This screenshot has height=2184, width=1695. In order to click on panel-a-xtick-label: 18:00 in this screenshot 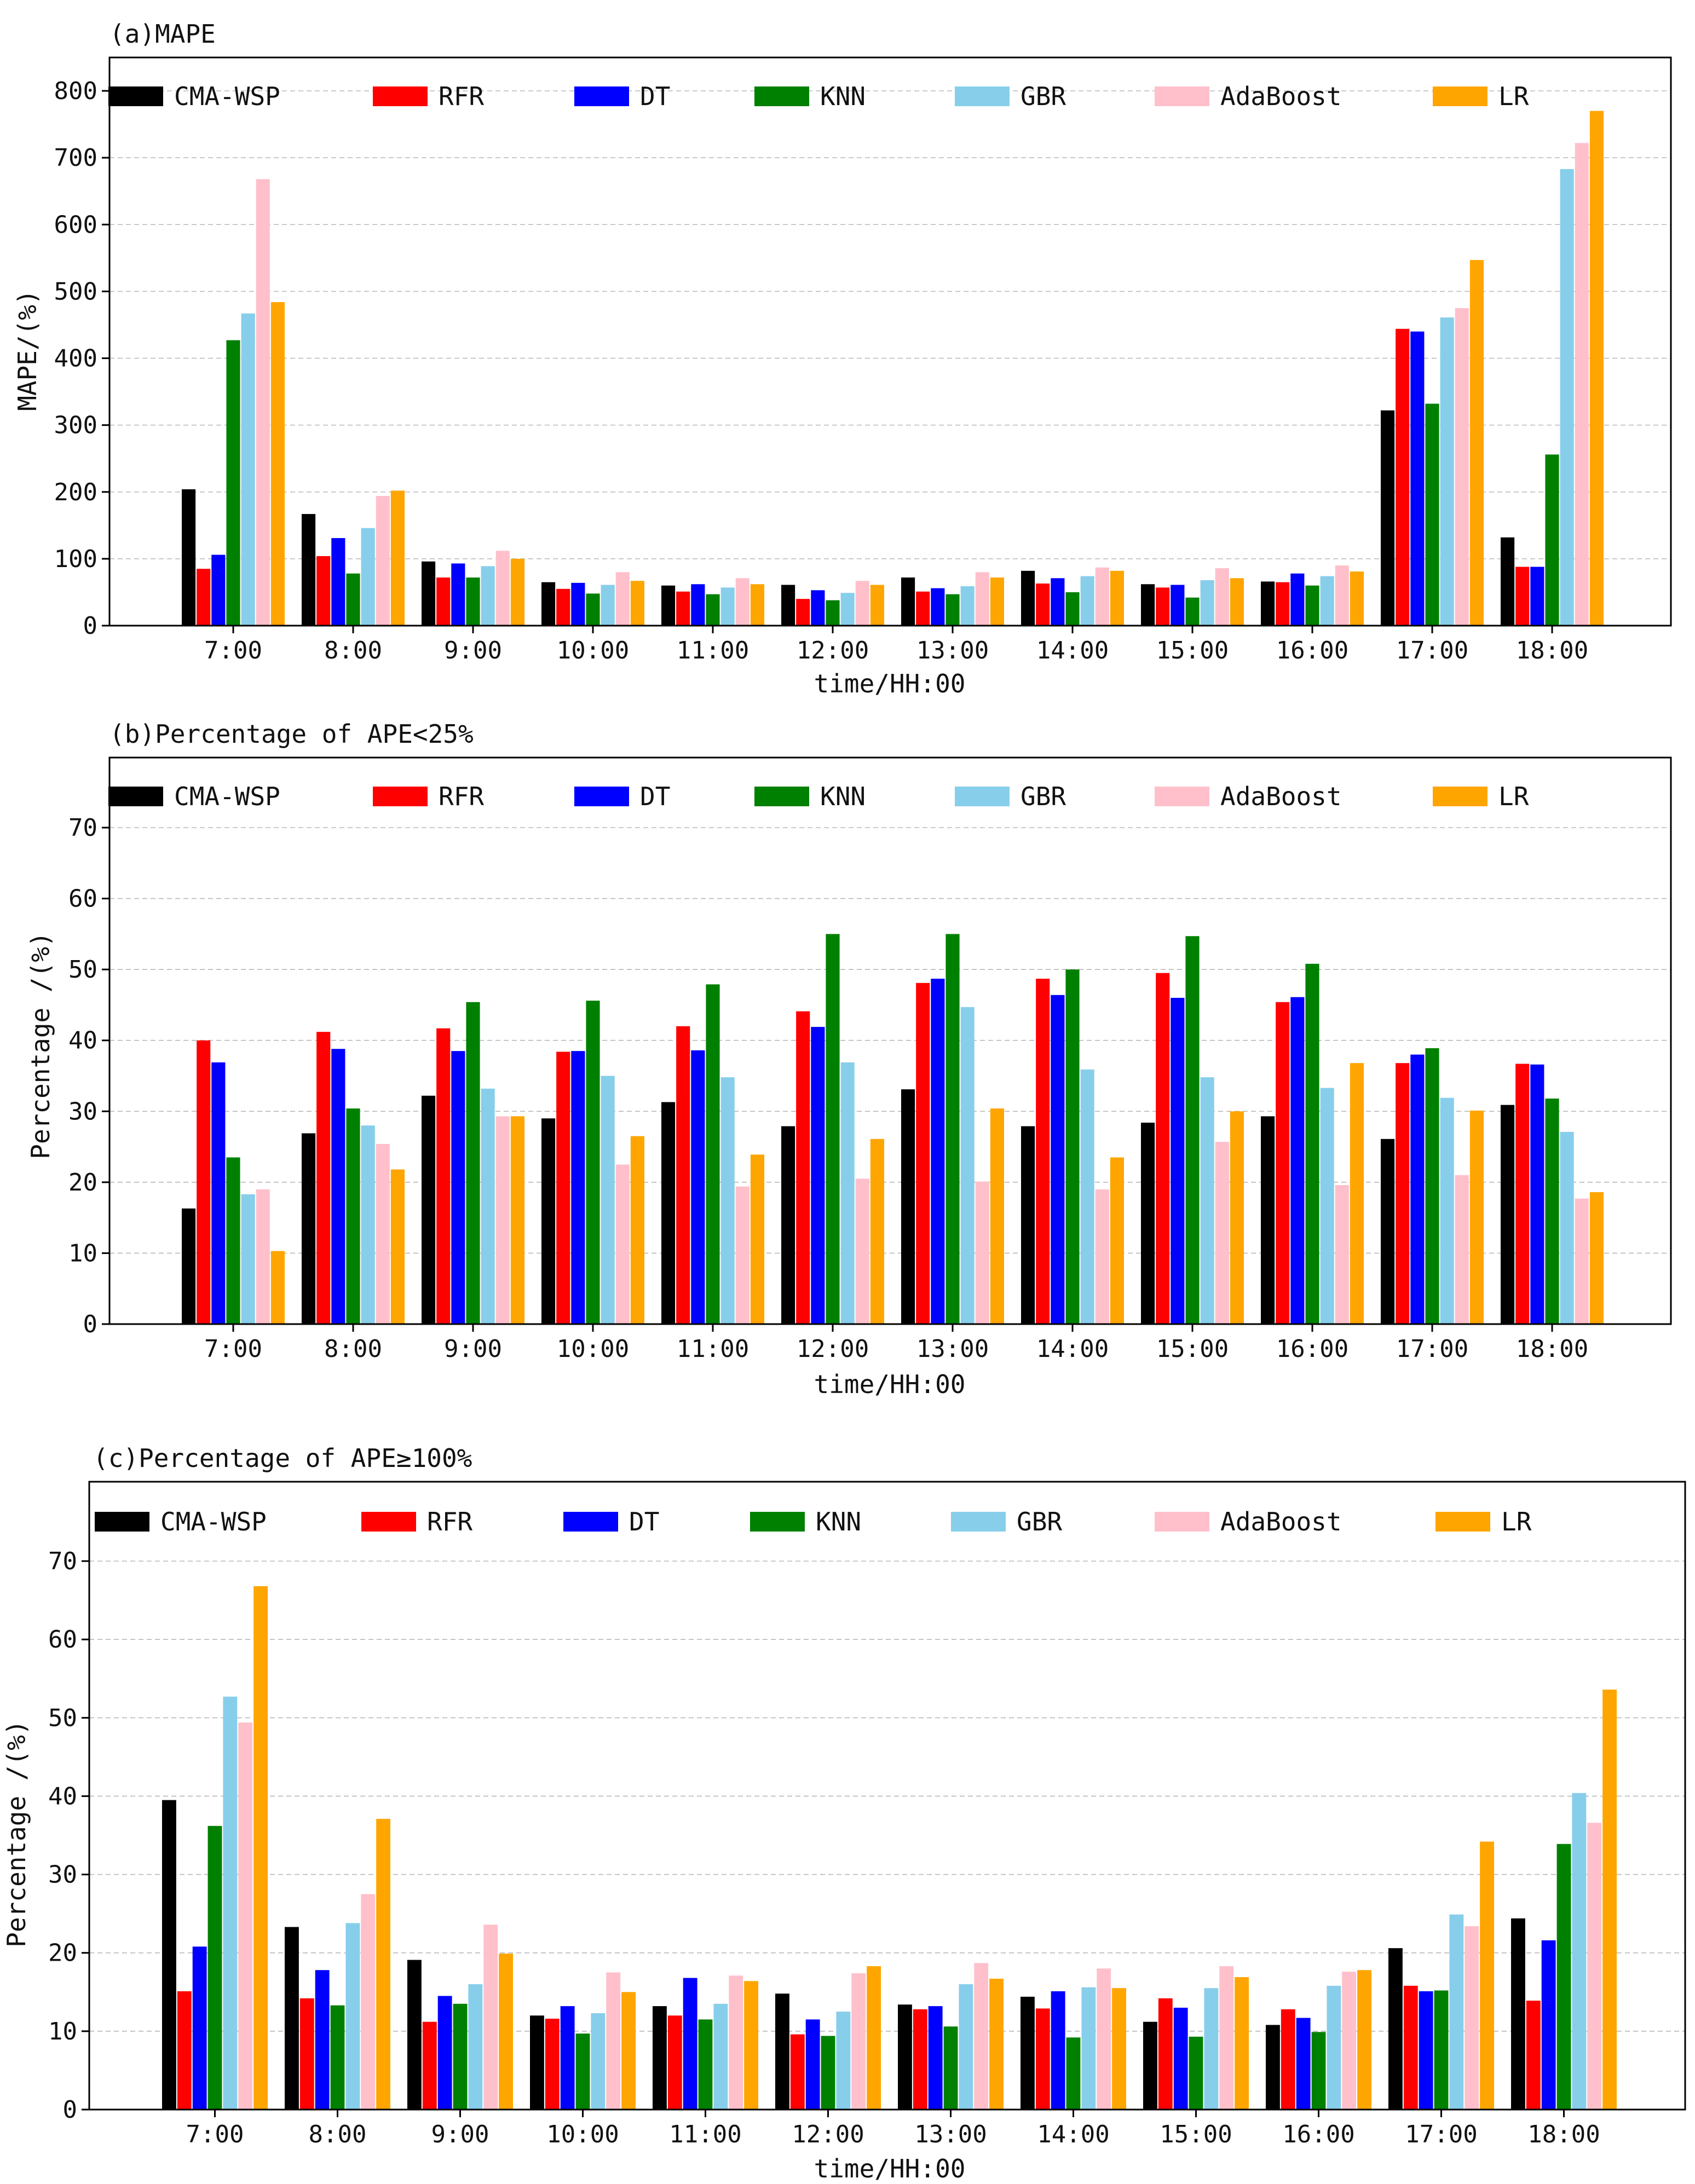, I will do `click(1552, 651)`.